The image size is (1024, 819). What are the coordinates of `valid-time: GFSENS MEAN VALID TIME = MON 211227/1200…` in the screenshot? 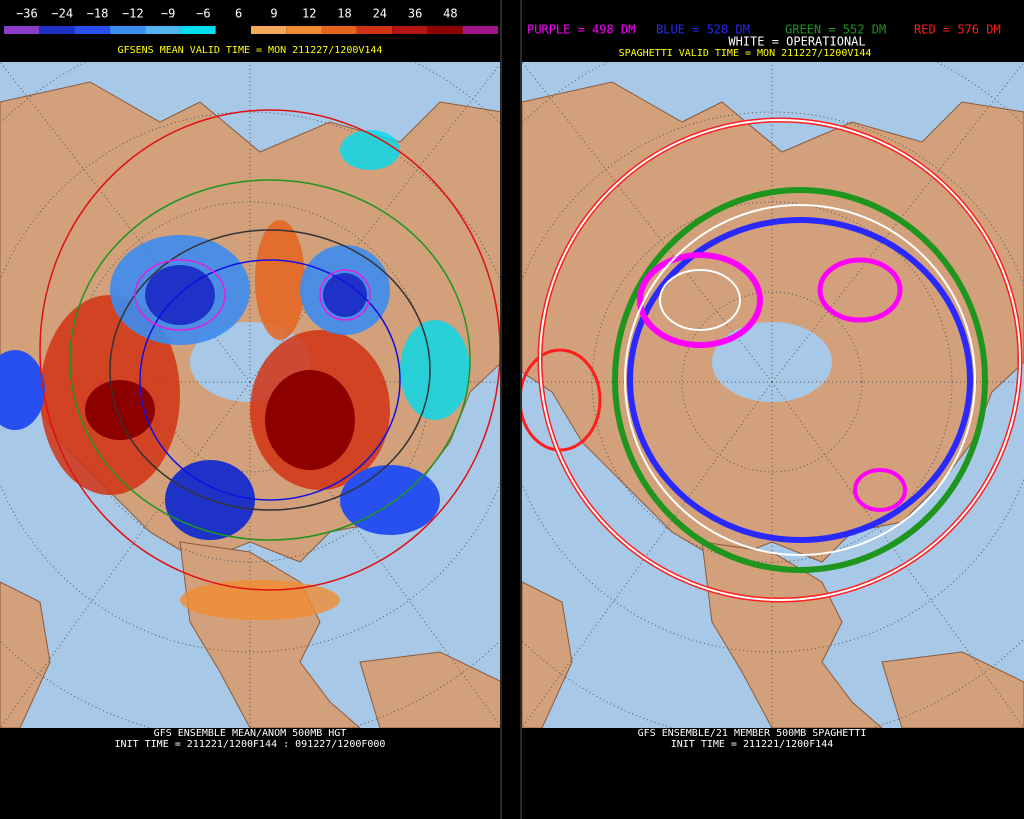 It's located at (250, 50).